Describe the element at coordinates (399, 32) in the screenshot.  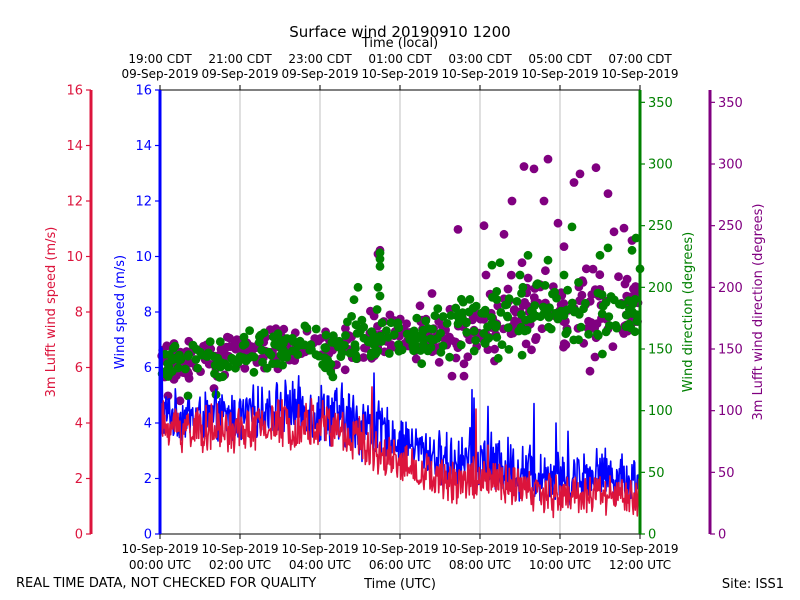
I see `chart-title: Surface wind 20190910 1200` at that location.